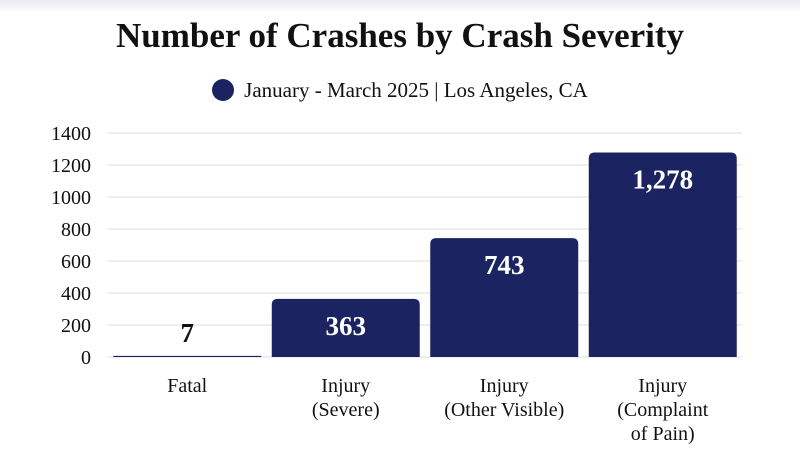 This screenshot has height=467, width=800. What do you see at coordinates (71, 246) in the screenshot?
I see `y-axis-ticks: 0 200 400 600 800 1000 1200 1400` at bounding box center [71, 246].